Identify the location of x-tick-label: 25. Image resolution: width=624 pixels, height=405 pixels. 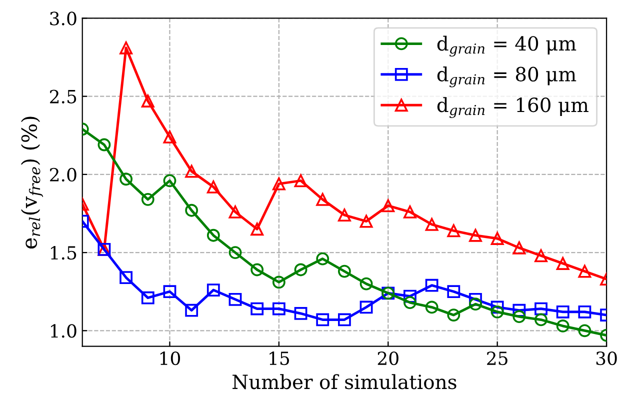
(497, 358).